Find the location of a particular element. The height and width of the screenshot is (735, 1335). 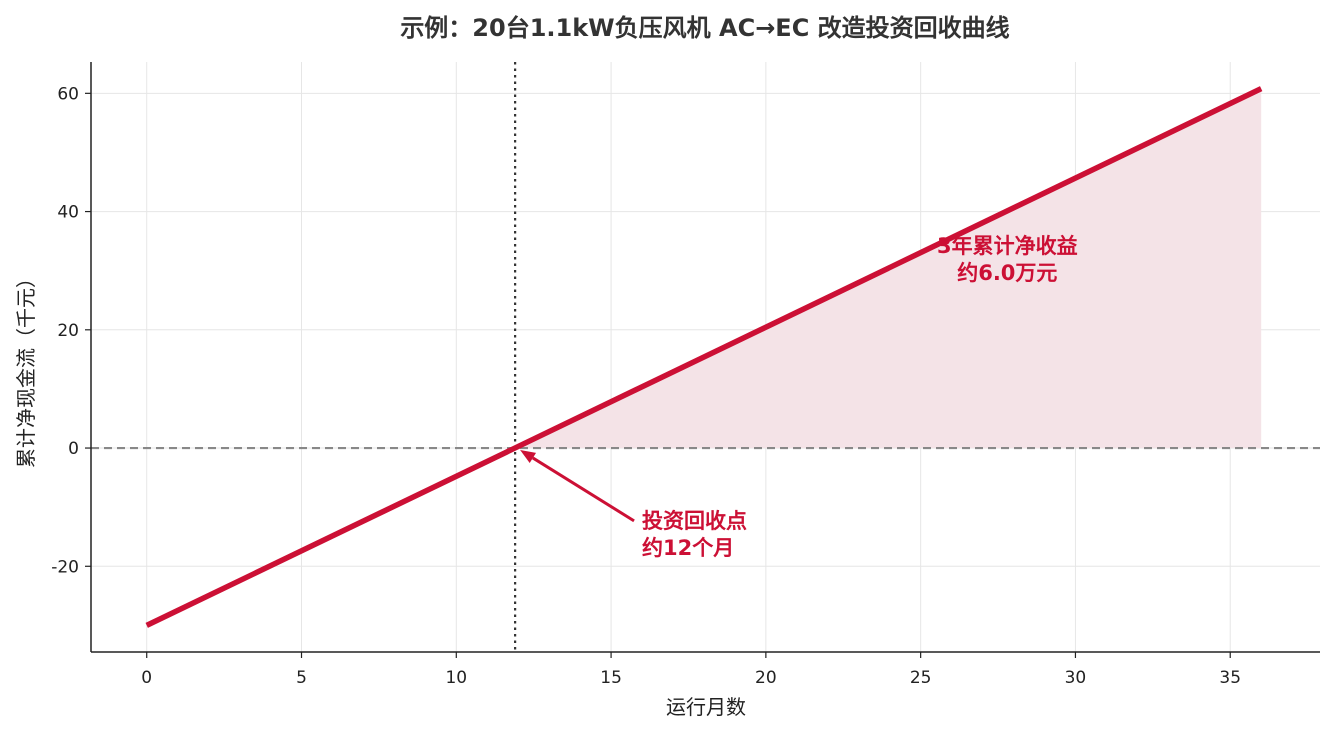

y-tick-label: 20 is located at coordinates (68, 331).